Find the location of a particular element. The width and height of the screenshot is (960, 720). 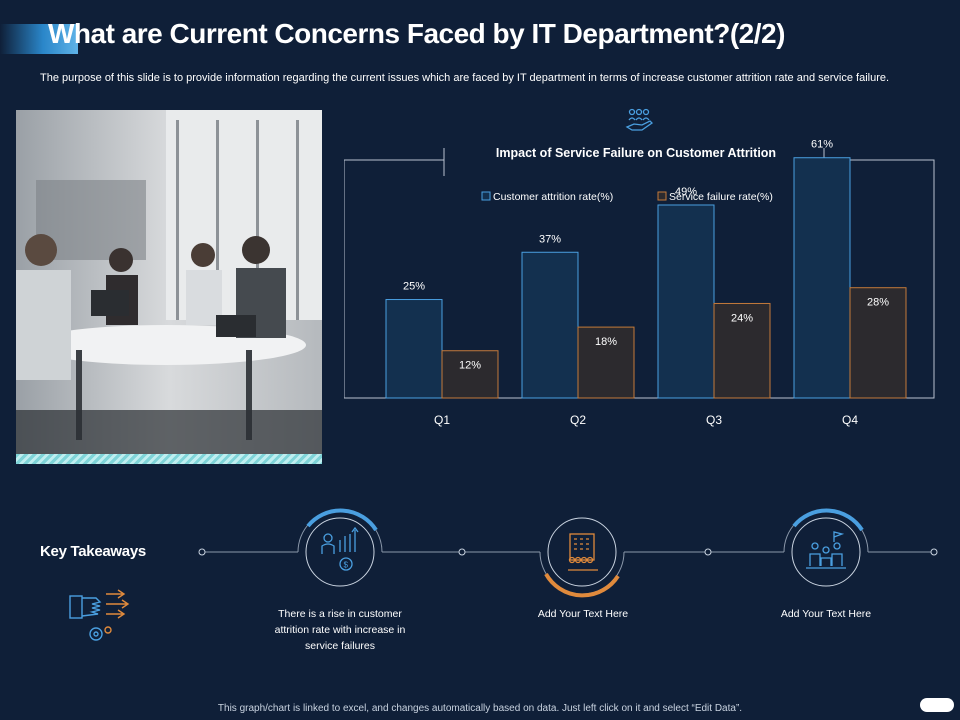

data-label: 12% is located at coordinates (470, 366).